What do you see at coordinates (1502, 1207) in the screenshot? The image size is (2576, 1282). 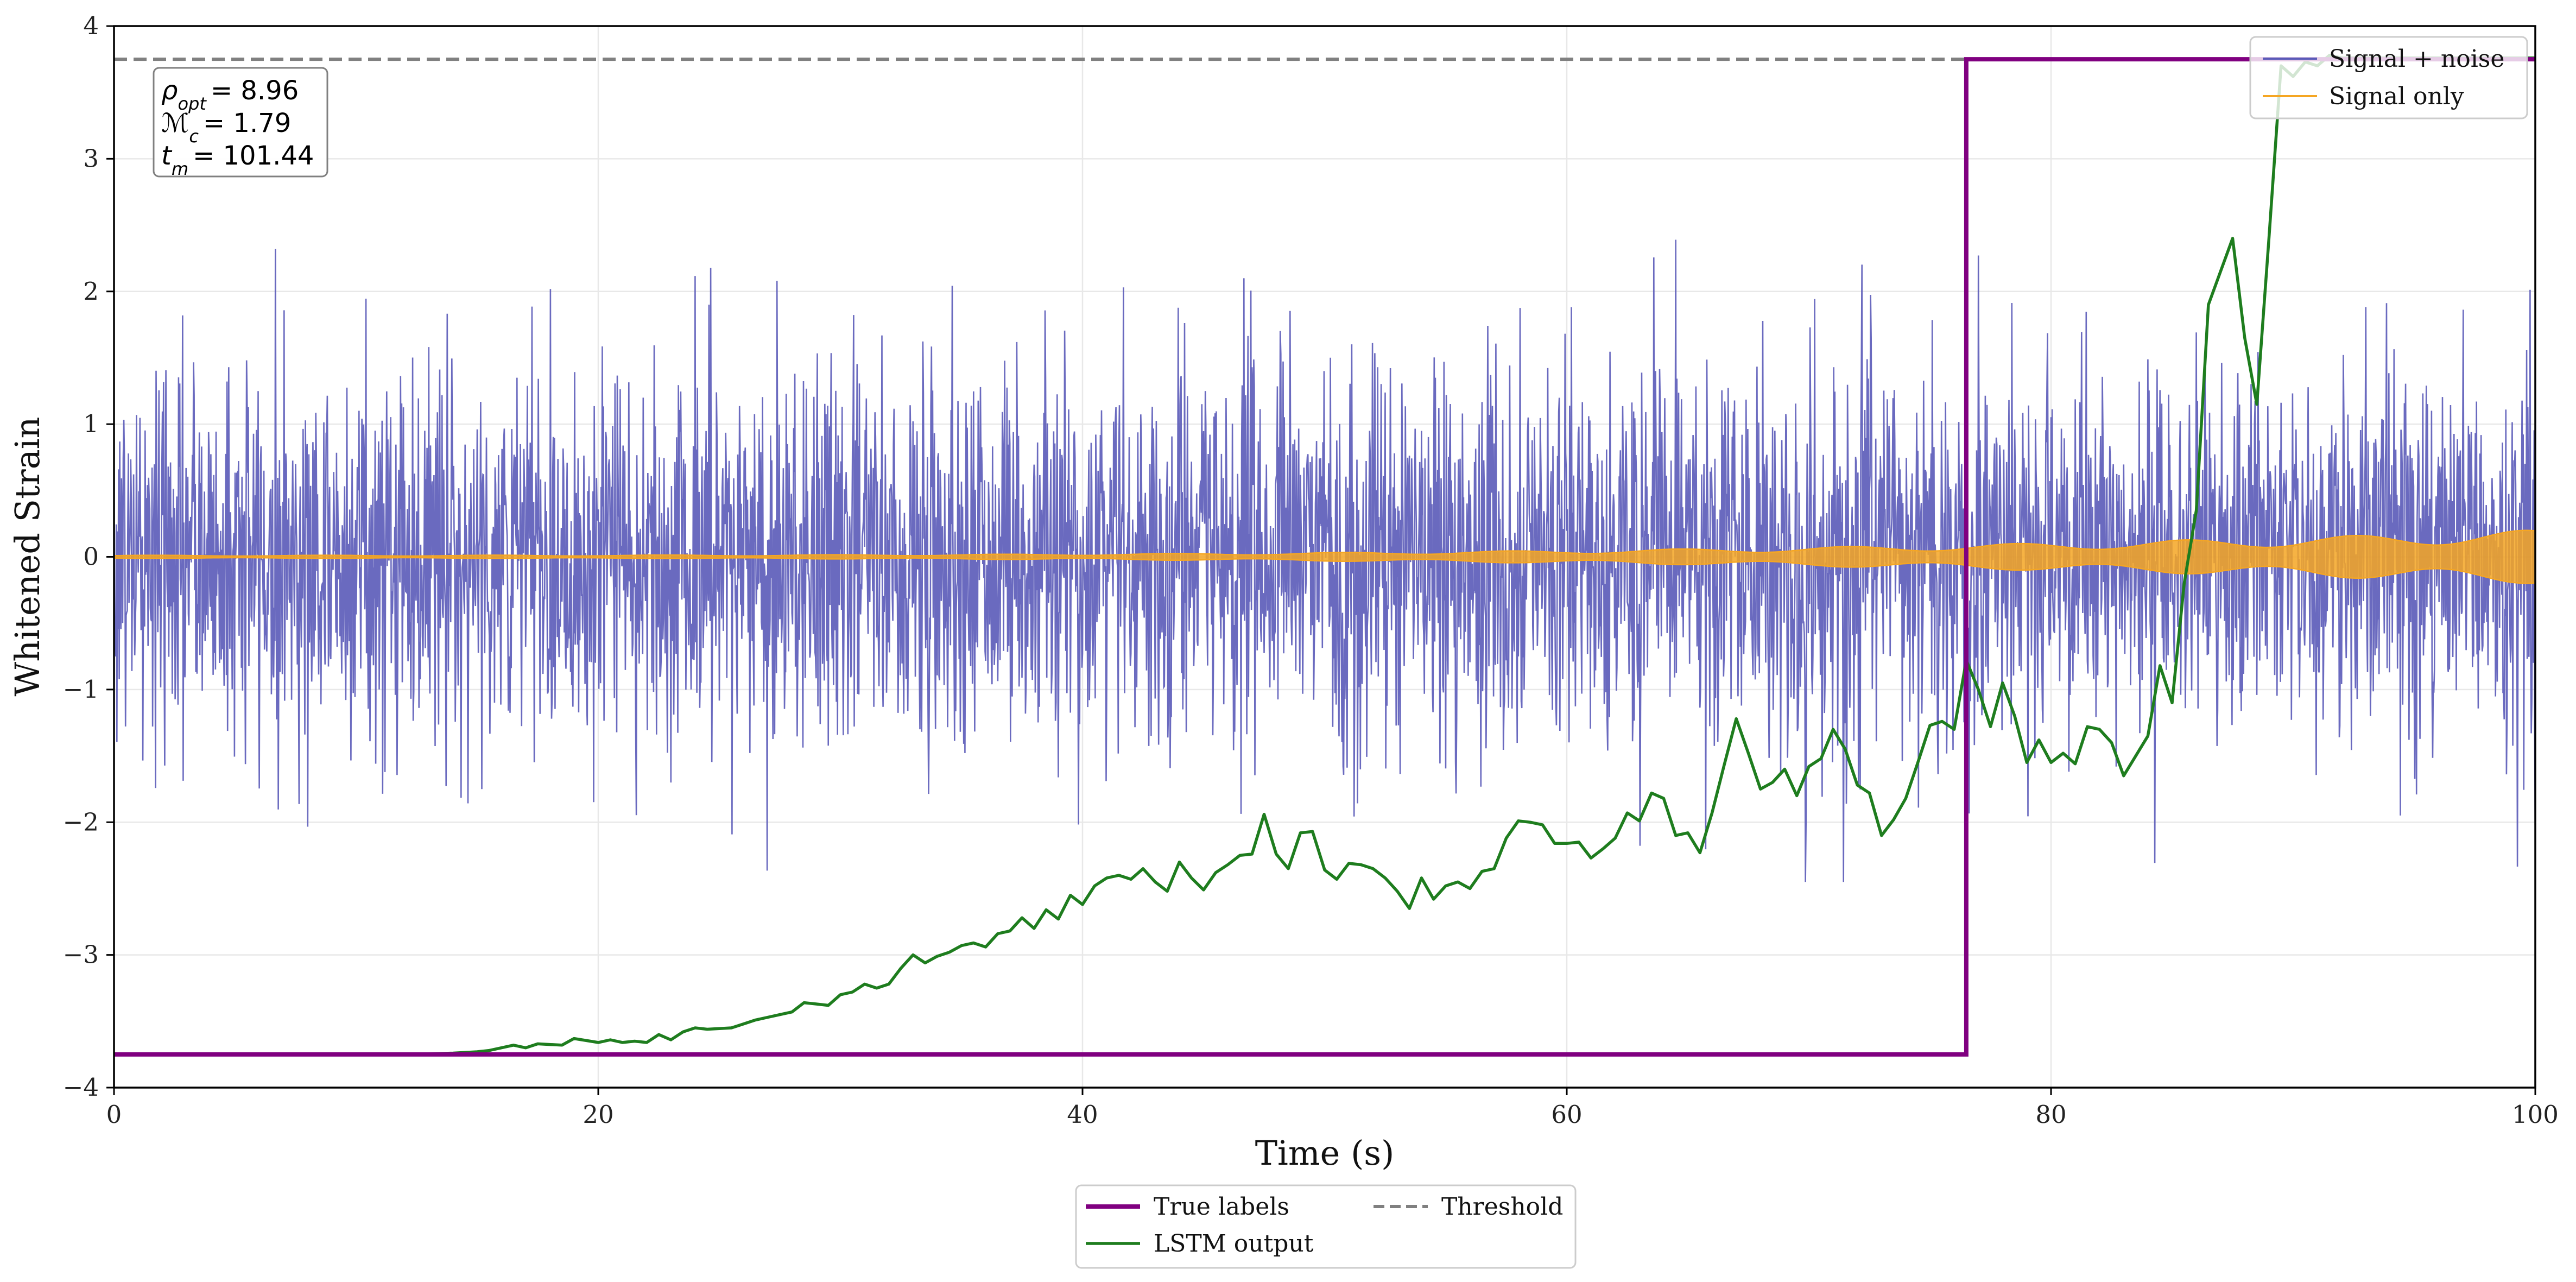 I see `legend-threshold-label: Threshold` at bounding box center [1502, 1207].